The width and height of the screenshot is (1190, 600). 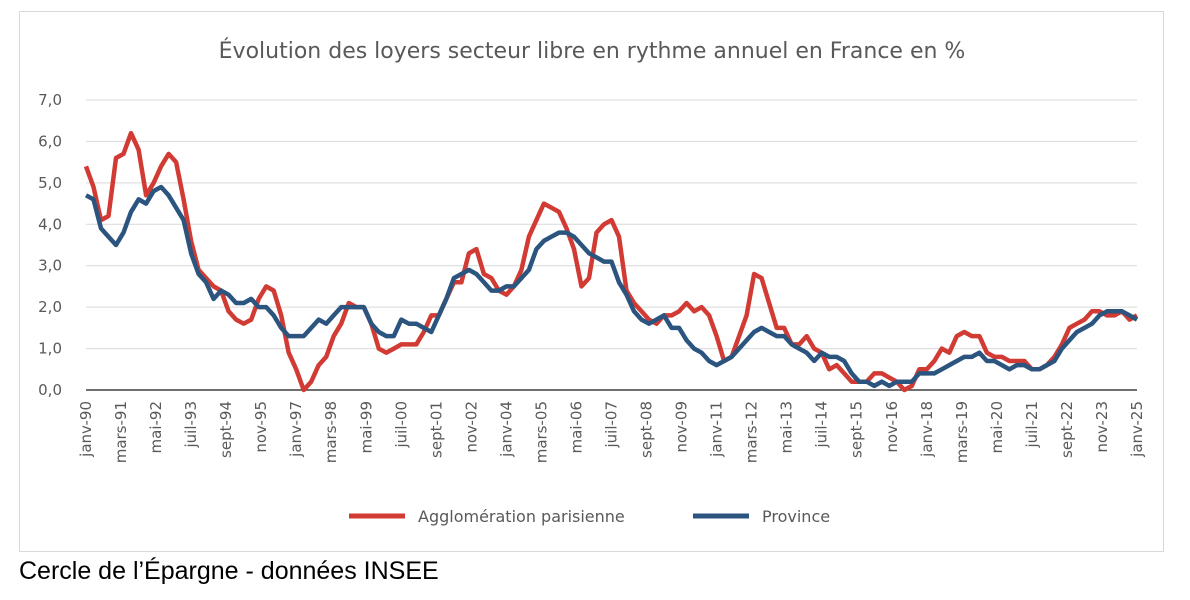 What do you see at coordinates (229, 571) in the screenshot?
I see `source-footer: Cercle de l’Épargne - données INSEE` at bounding box center [229, 571].